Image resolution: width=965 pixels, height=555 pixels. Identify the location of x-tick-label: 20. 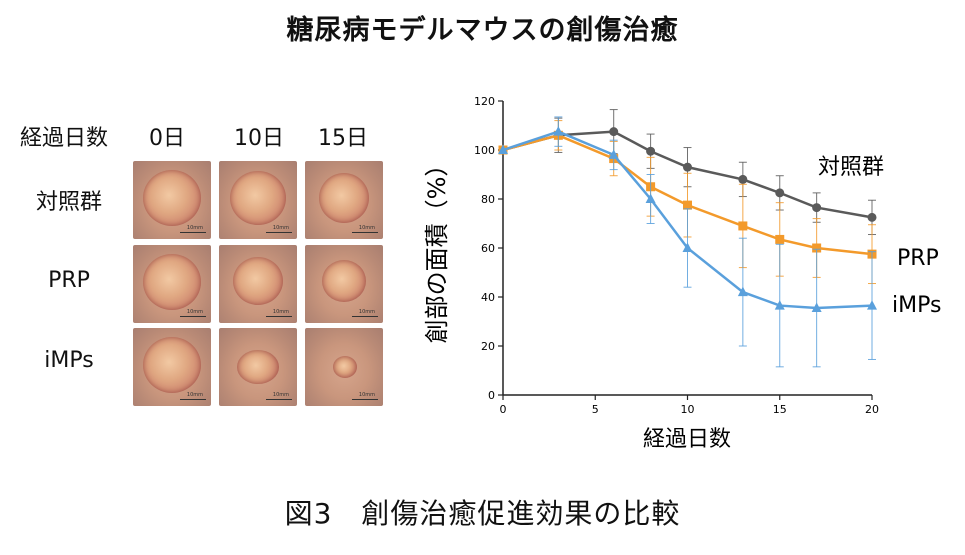
(872, 409).